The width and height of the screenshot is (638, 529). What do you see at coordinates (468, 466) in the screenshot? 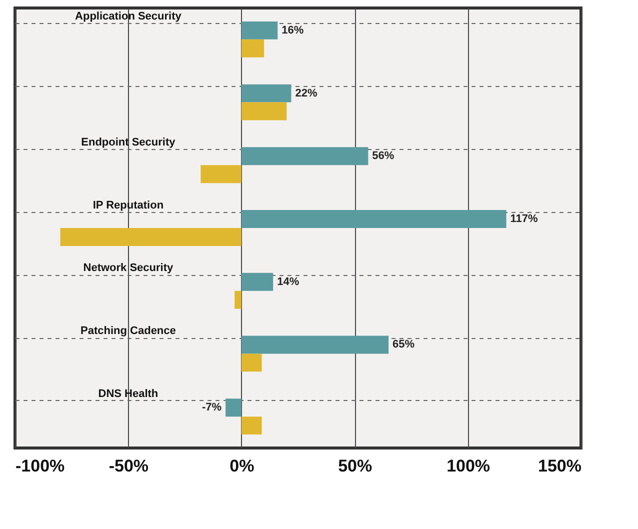
I see `x-tick-label: 100%` at bounding box center [468, 466].